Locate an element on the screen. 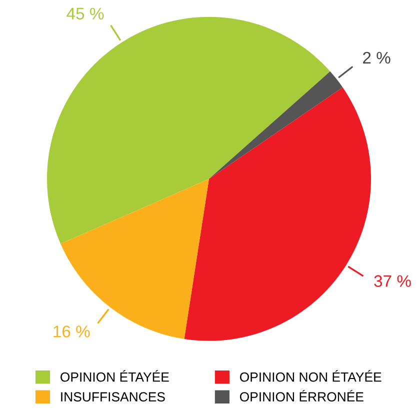  data-label: 2 % is located at coordinates (376, 58).